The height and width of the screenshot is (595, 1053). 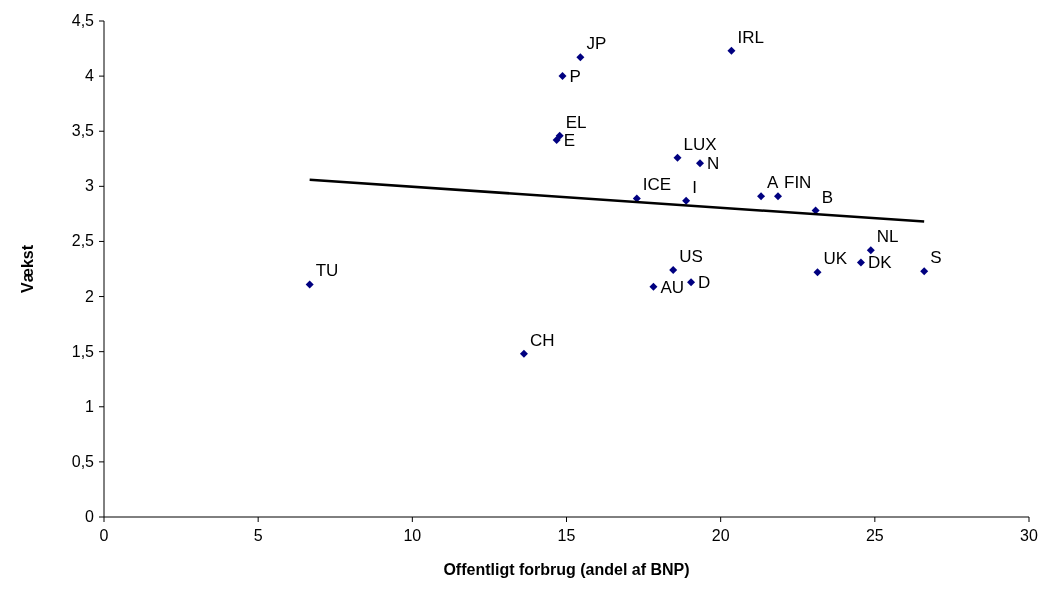 What do you see at coordinates (672, 287) in the screenshot?
I see `data-label: AU` at bounding box center [672, 287].